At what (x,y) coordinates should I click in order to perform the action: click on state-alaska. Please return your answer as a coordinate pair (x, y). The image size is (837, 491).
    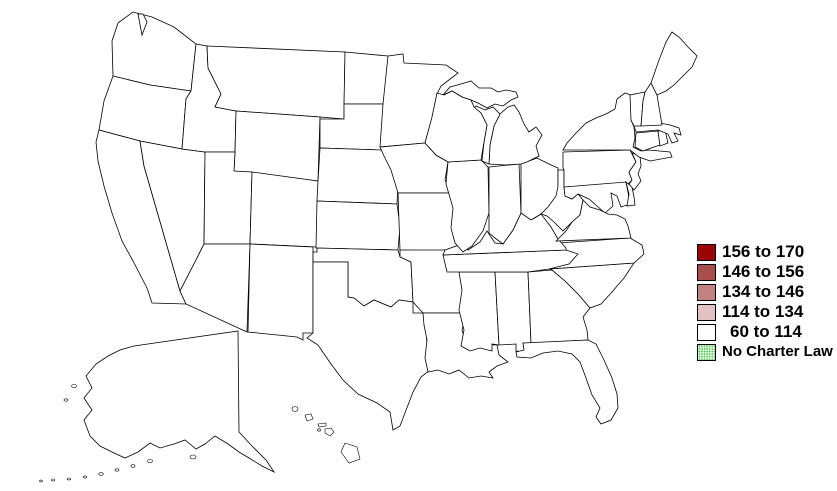
    Looking at the image, I should click on (179, 402).